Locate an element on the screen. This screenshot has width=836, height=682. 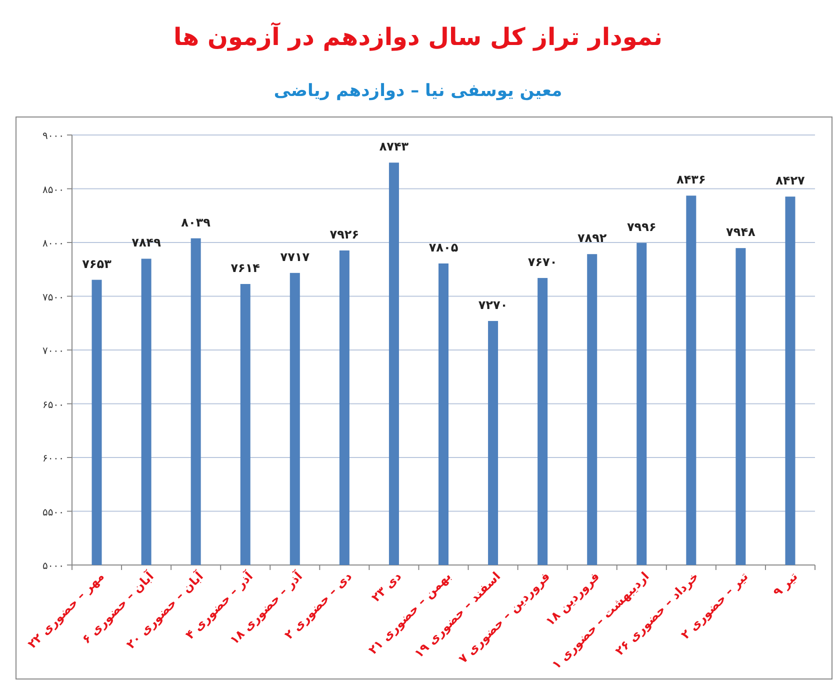
data-label: ۸۰۳۹ is located at coordinates (196, 222).